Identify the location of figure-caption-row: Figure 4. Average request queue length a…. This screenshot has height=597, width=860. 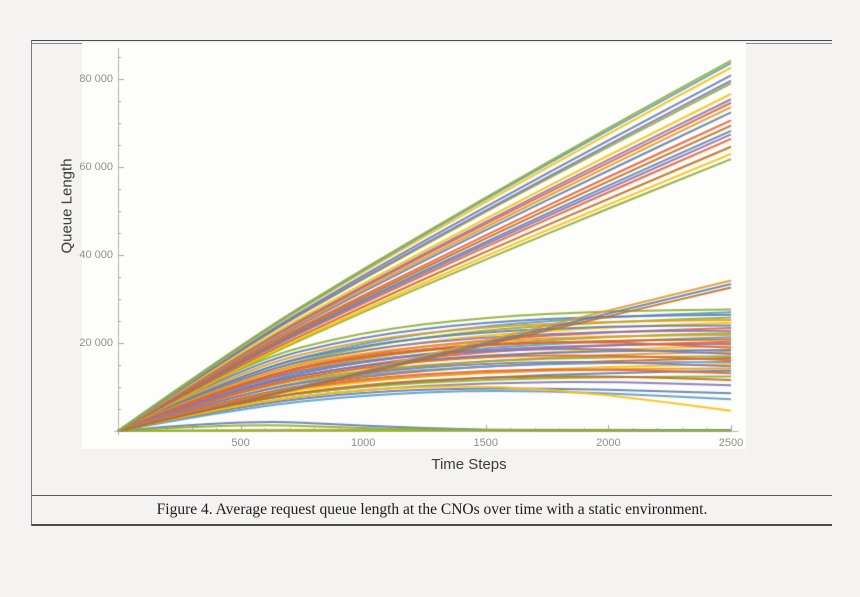
(432, 510).